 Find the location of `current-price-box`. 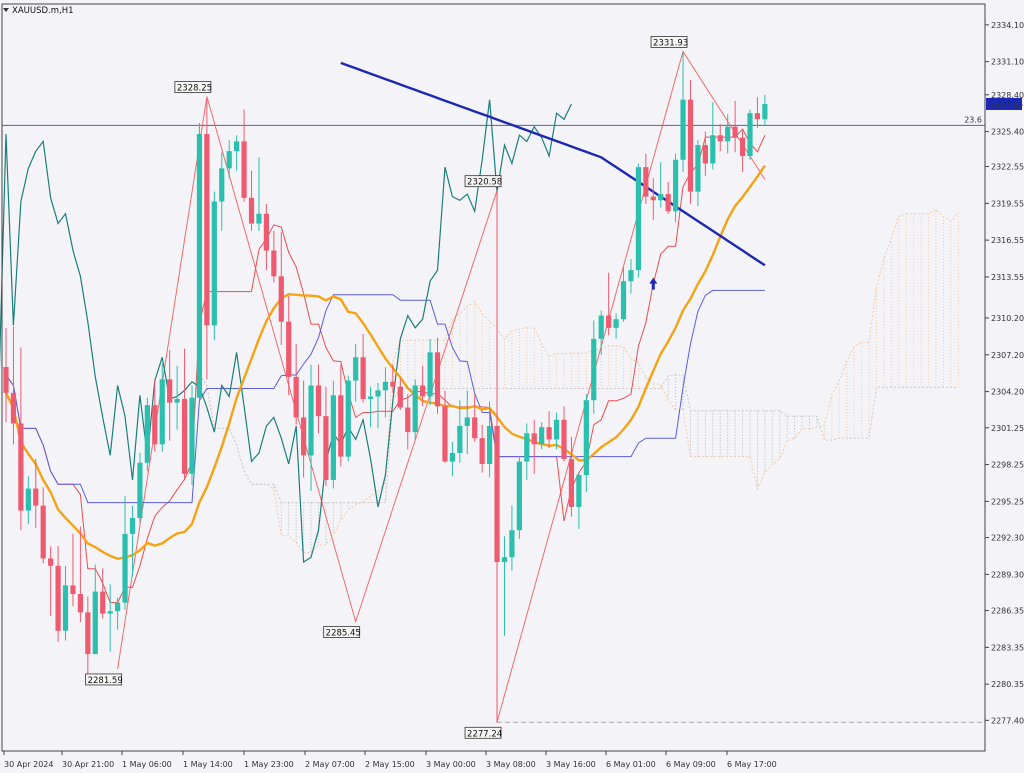

current-price-box is located at coordinates (1004, 103).